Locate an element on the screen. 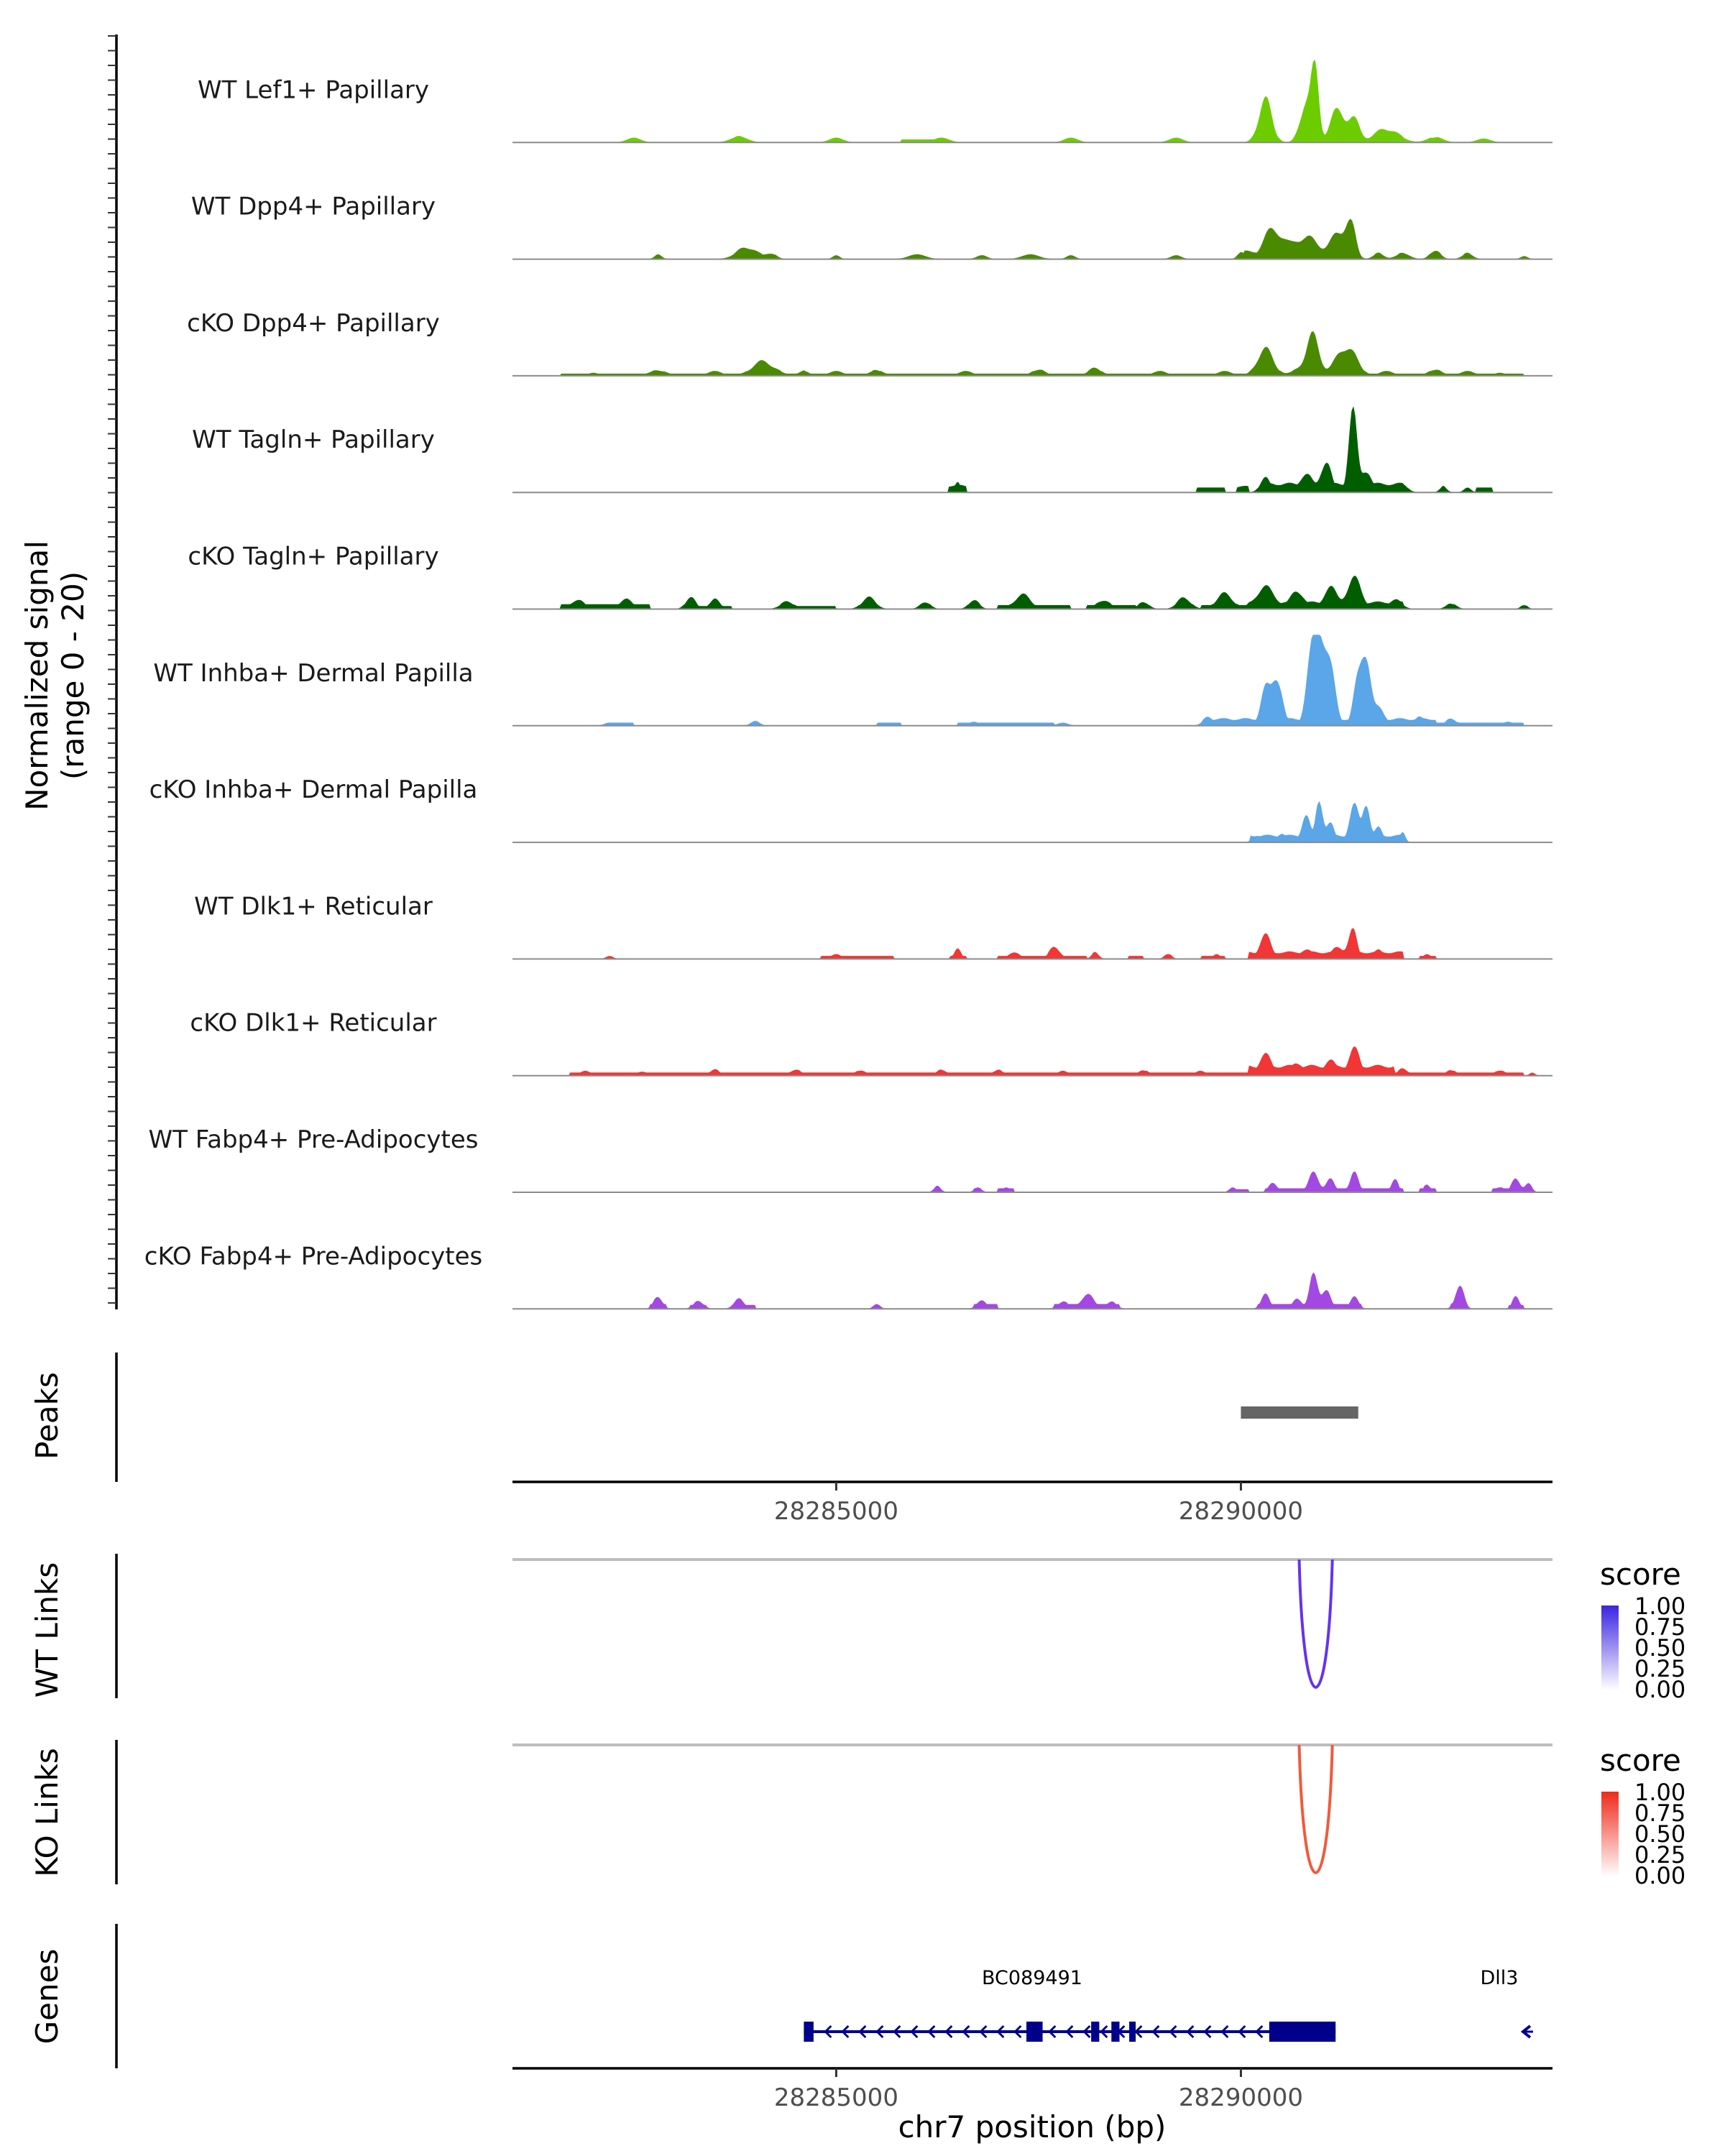 The width and height of the screenshot is (1725, 2156). peak-region is located at coordinates (1299, 1412).